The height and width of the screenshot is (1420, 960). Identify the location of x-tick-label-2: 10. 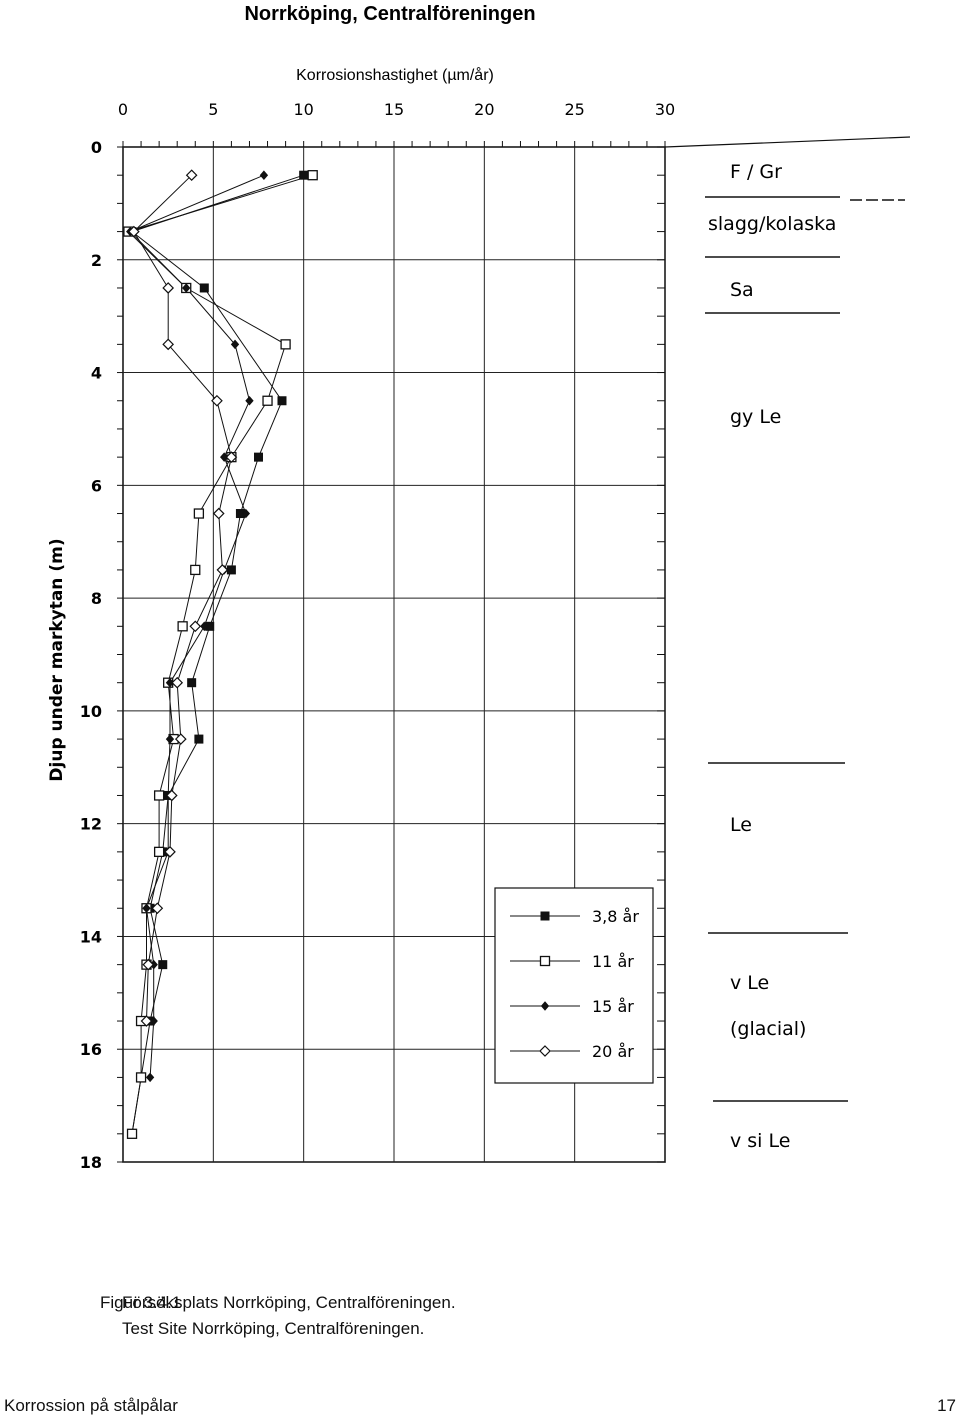
(303, 109).